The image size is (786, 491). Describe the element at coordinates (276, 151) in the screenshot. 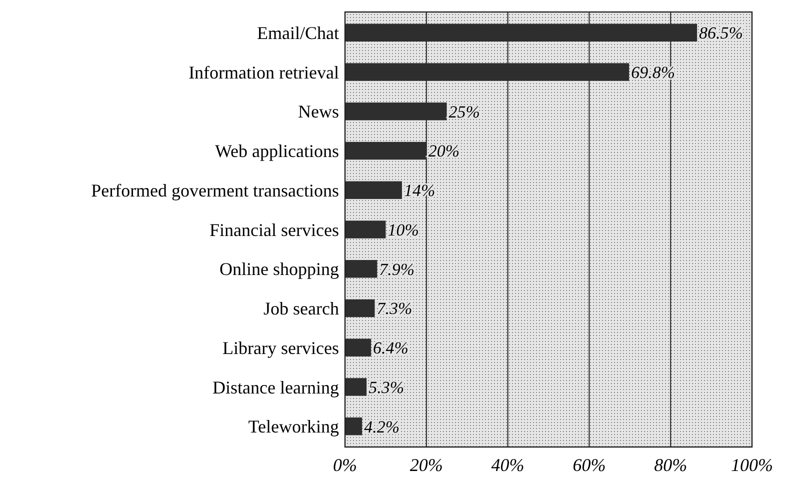

I see `y-tick-label: Web applications` at that location.